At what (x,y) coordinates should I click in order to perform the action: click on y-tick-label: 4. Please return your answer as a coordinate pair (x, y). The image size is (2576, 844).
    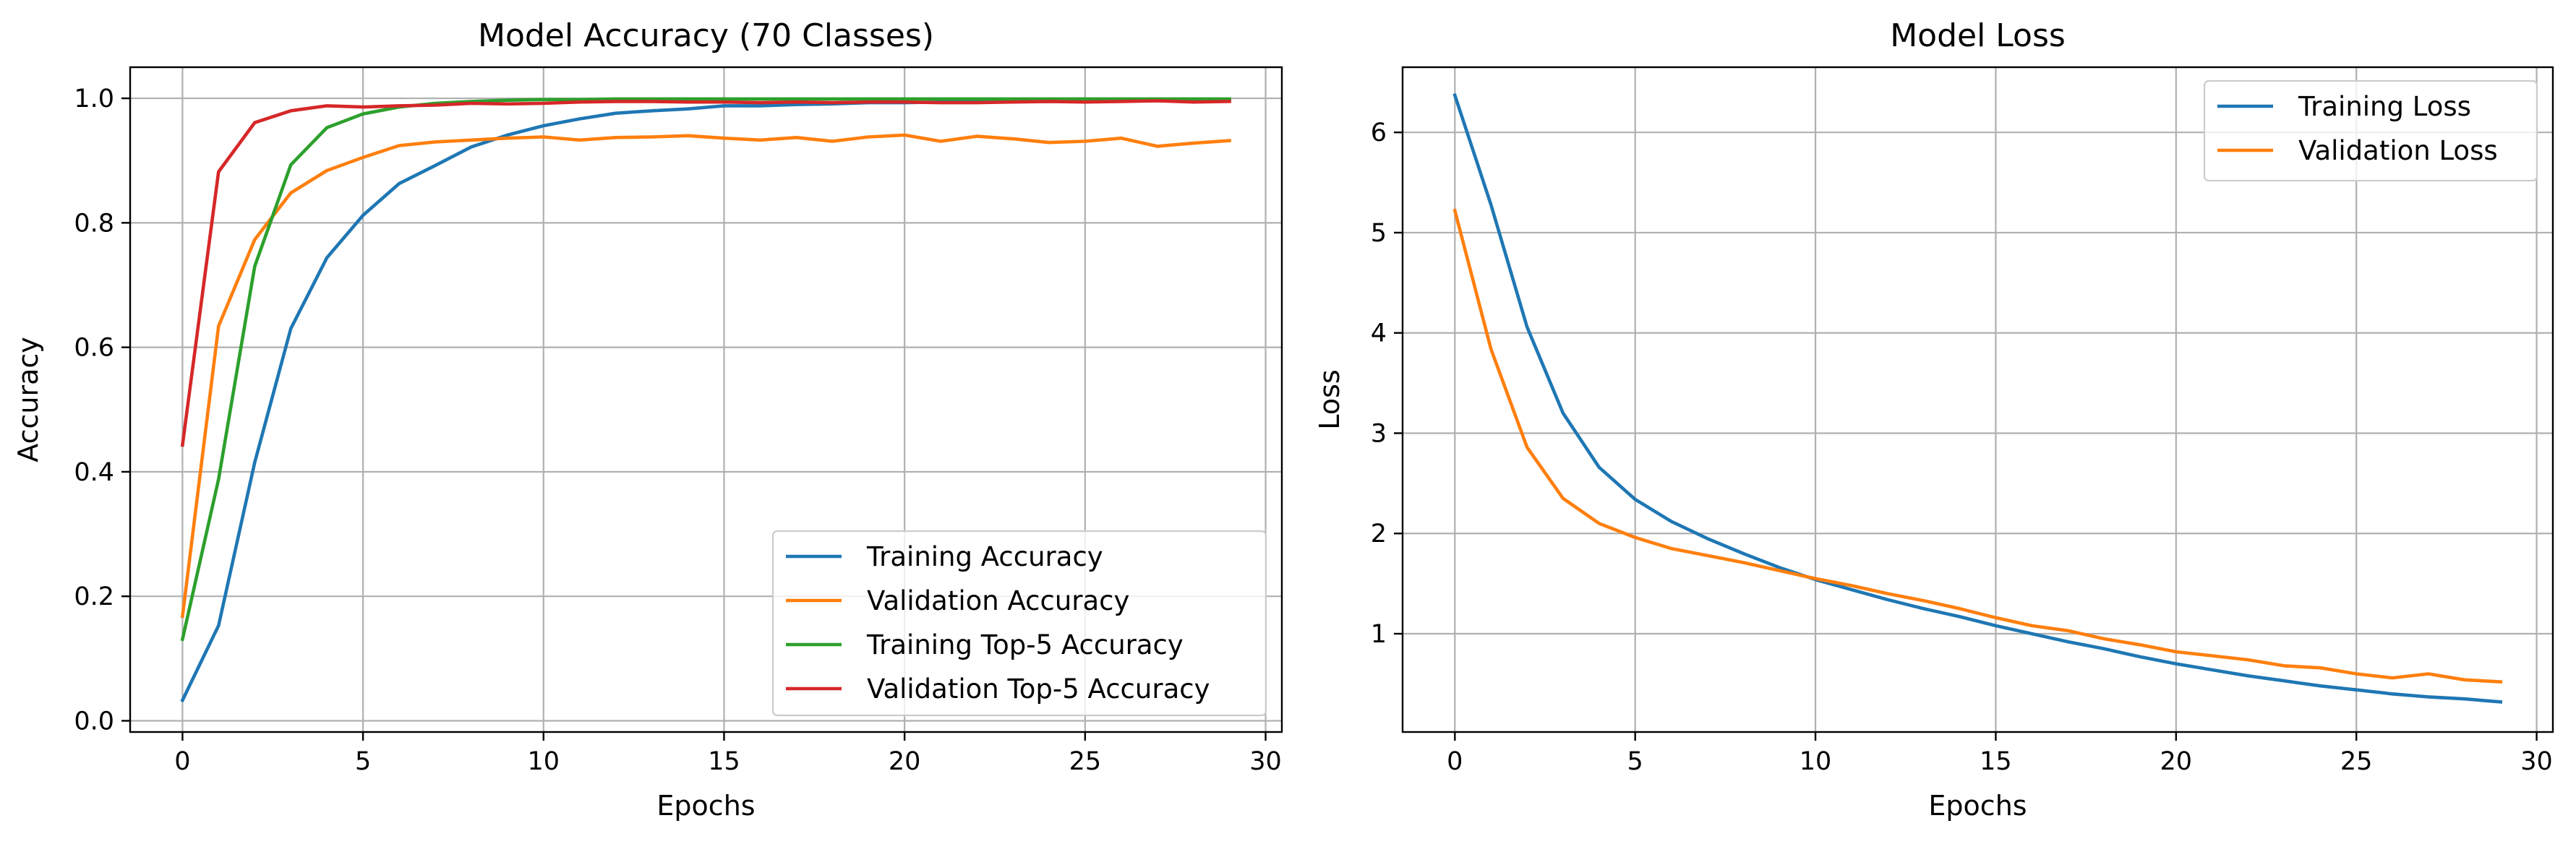
    Looking at the image, I should click on (1379, 334).